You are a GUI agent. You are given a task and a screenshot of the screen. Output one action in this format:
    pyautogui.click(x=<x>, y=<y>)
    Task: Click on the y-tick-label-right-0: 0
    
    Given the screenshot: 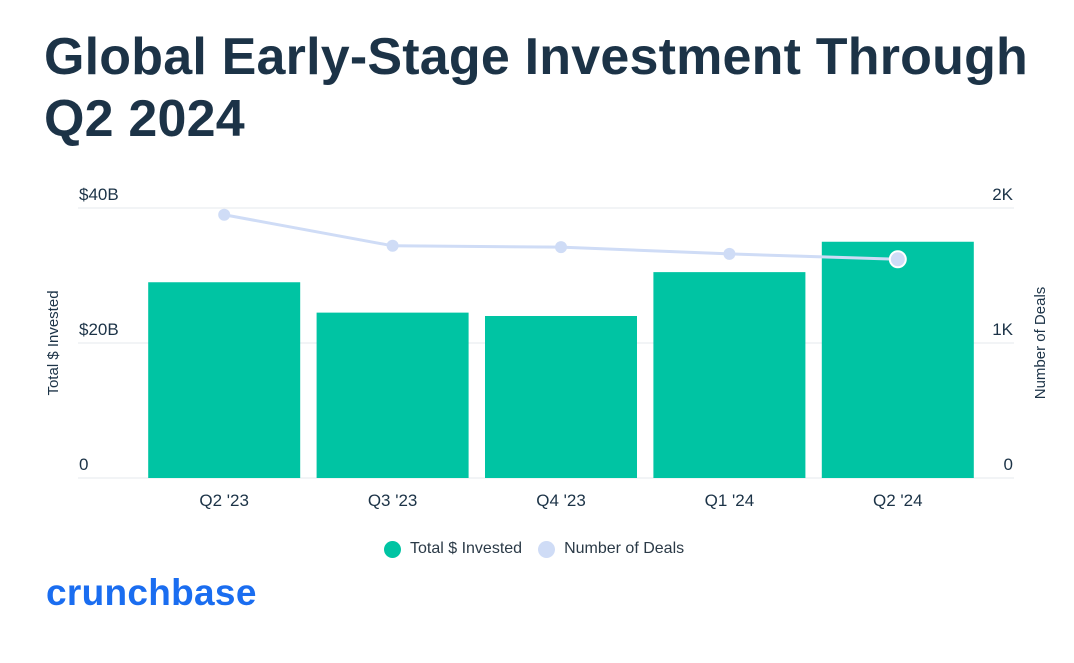 What is the action you would take?
    pyautogui.click(x=1008, y=464)
    